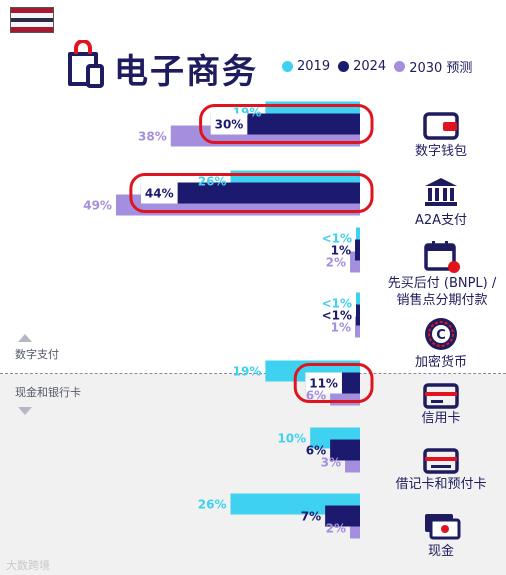  What do you see at coordinates (287, 66) in the screenshot?
I see `legend-swatch-2019` at bounding box center [287, 66].